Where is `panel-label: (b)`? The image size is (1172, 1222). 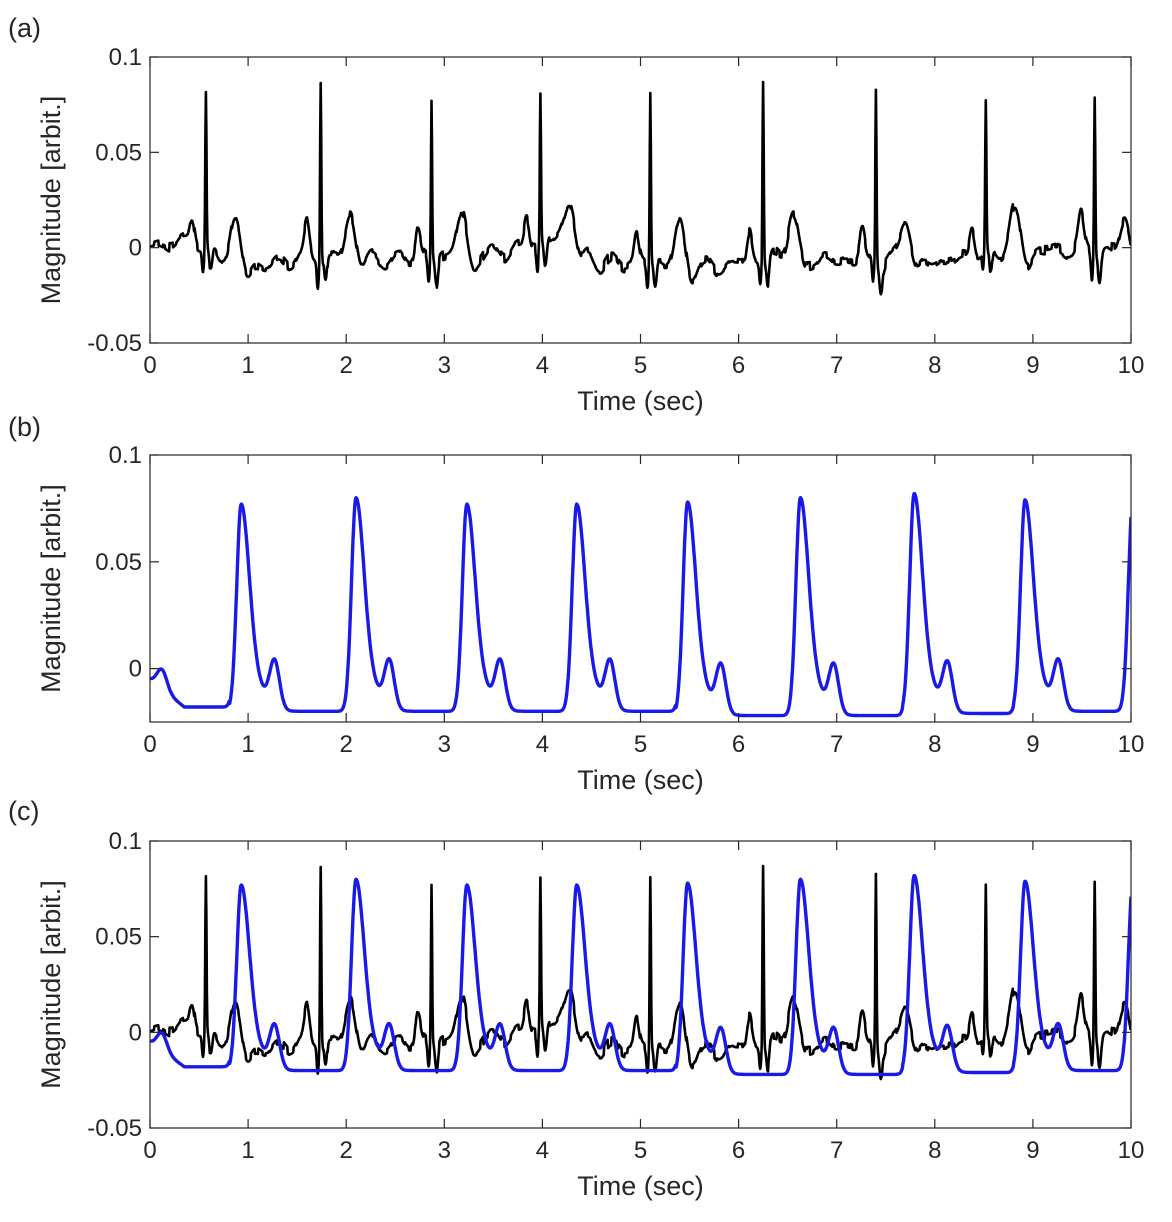
panel-label: (b) is located at coordinates (24, 427).